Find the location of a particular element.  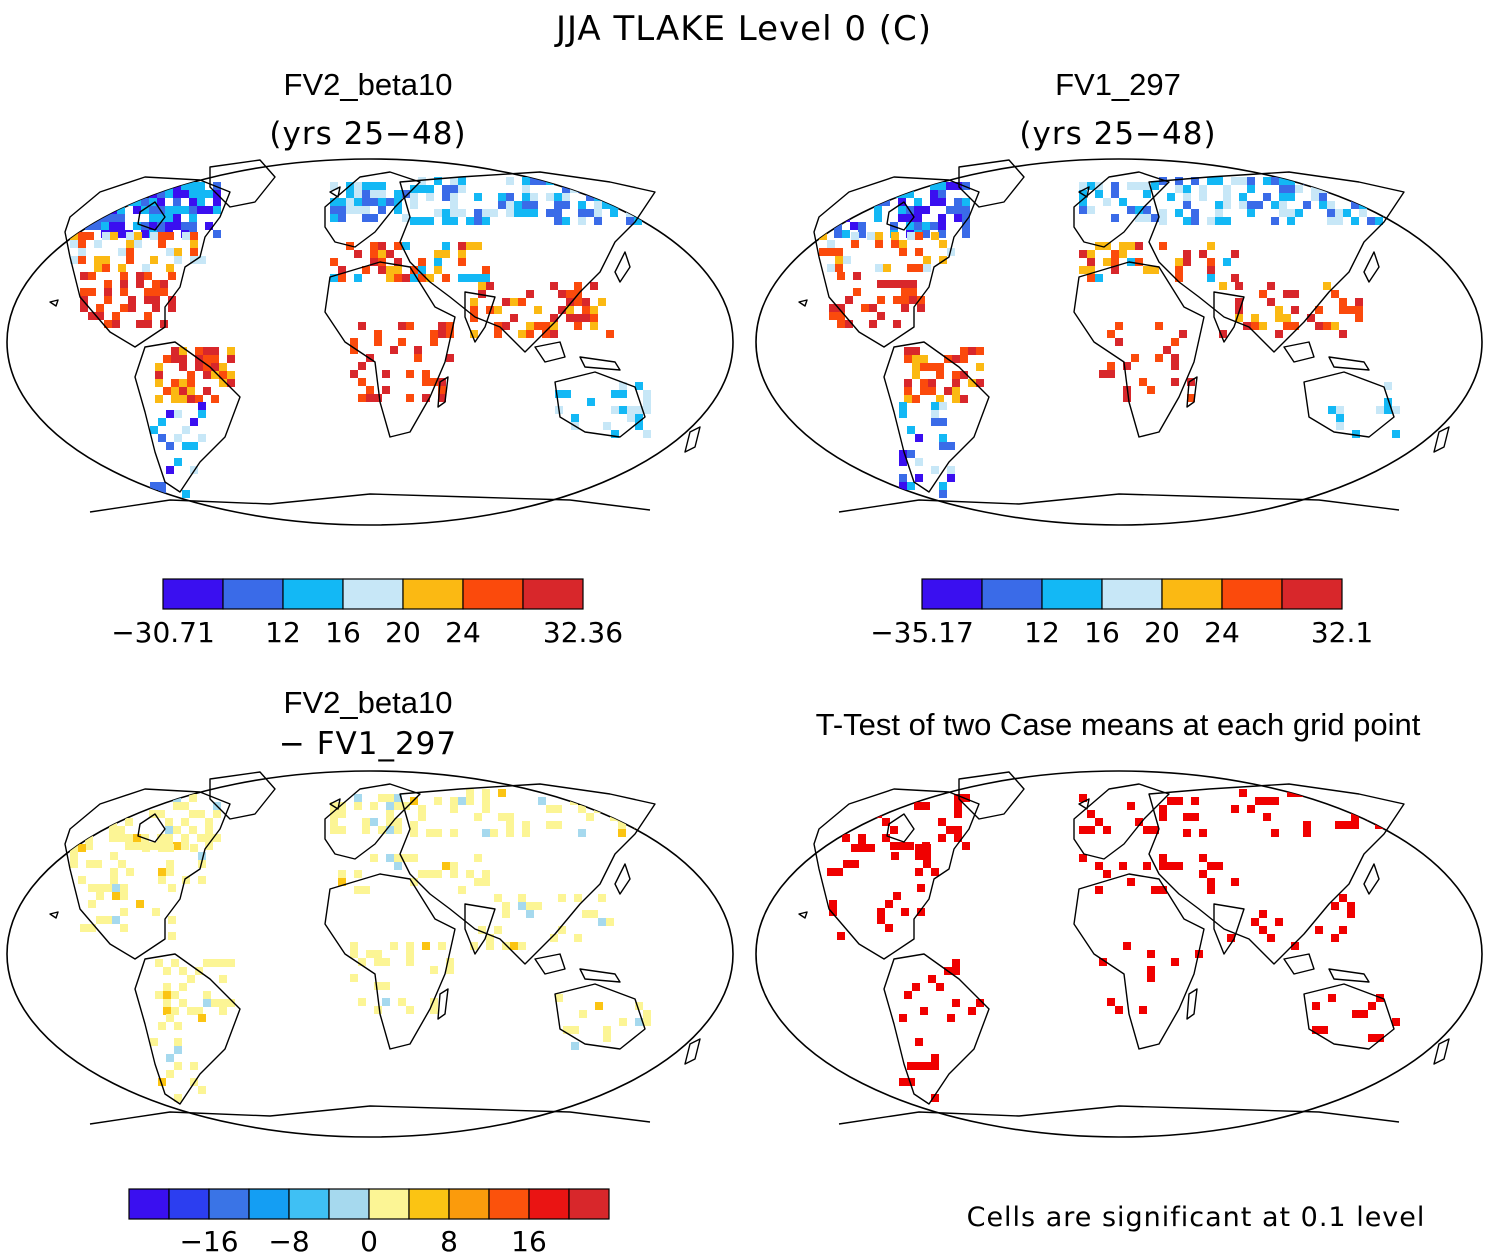

panel-subtitle: − FV1_297 is located at coordinates (368, 744).